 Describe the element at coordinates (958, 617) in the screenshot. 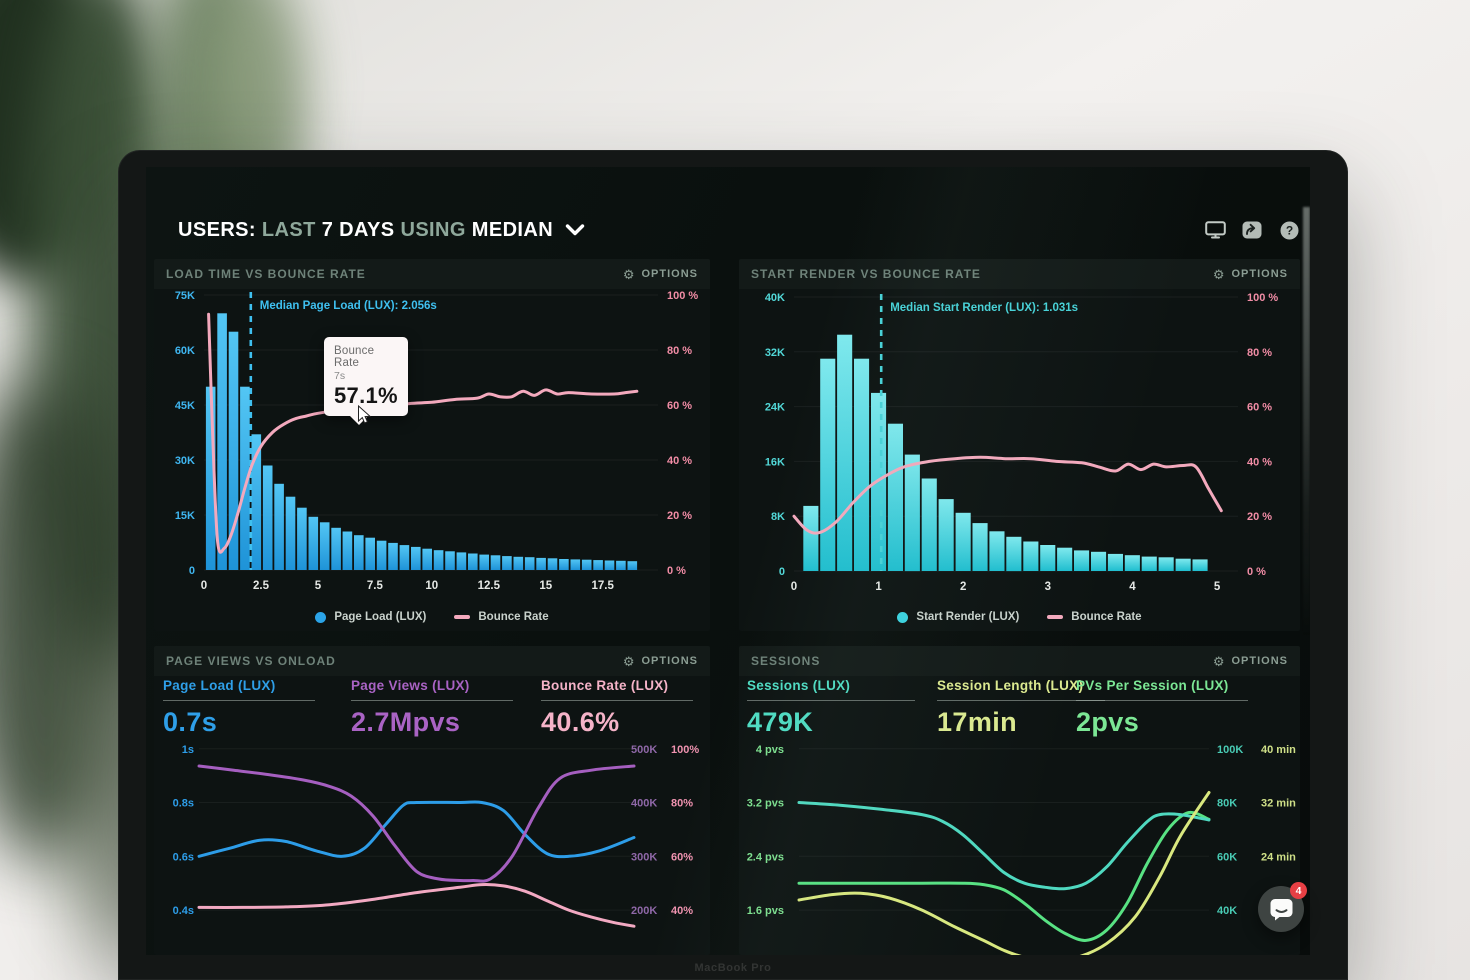

I see `legend-start-render: Start Render (LUX)` at that location.